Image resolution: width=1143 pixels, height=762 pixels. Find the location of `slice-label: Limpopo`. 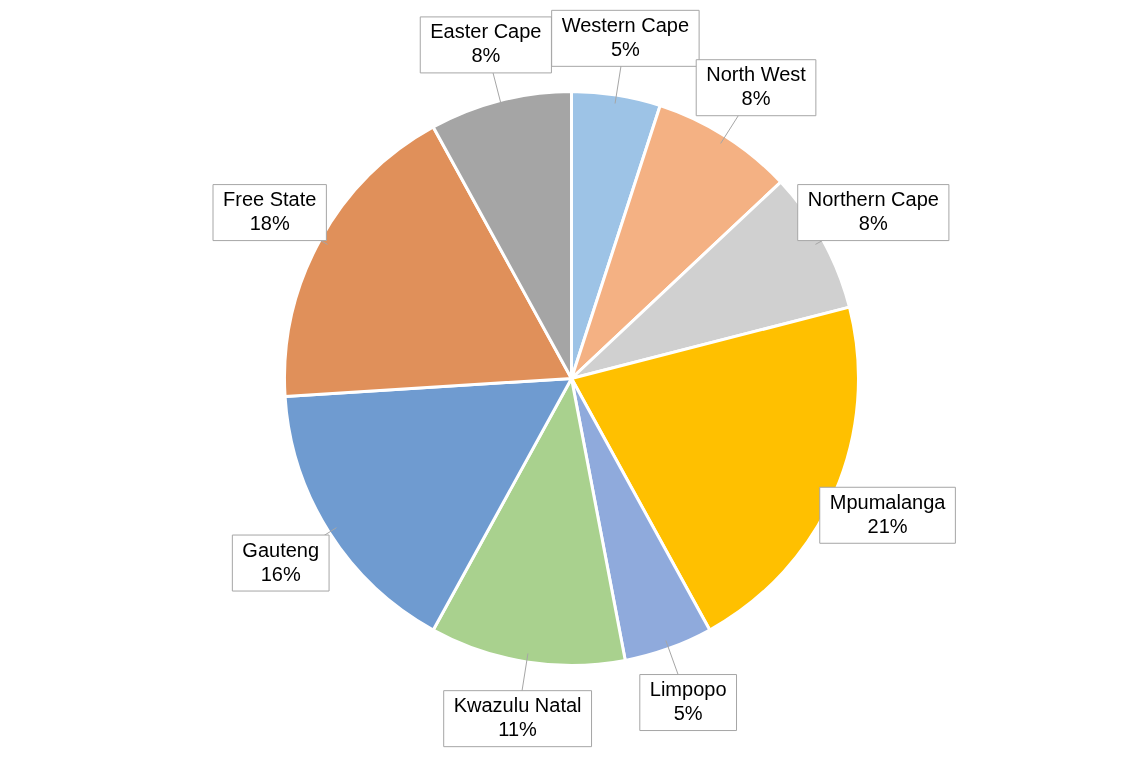

slice-label: Limpopo is located at coordinates (688, 689).